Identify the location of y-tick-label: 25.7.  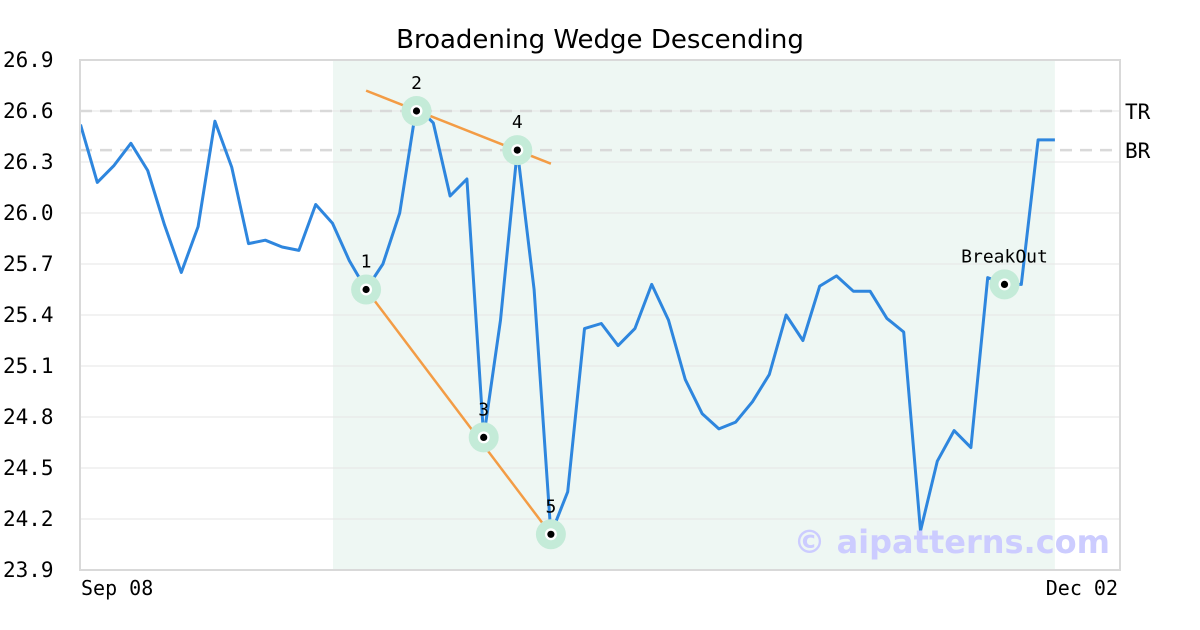
(28, 264).